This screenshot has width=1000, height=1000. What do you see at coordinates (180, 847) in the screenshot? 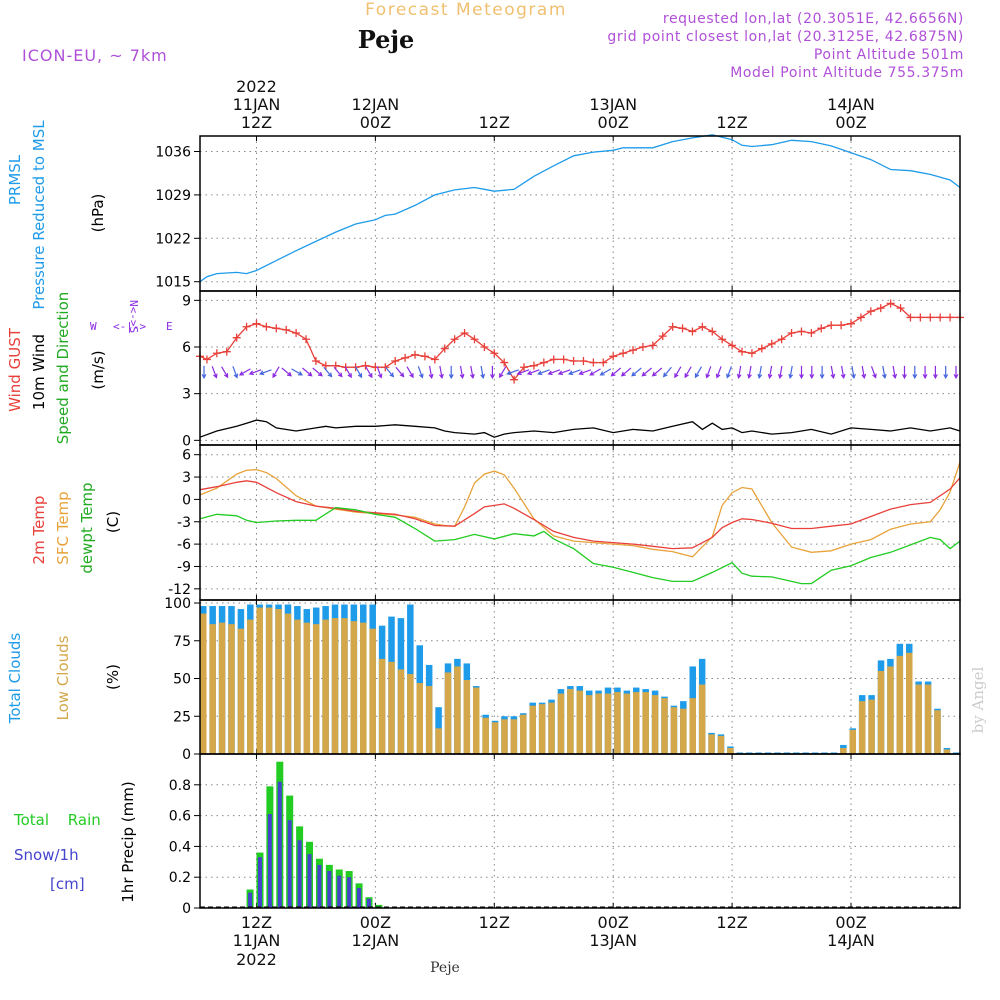
I see `y-tick-label: 0.4` at bounding box center [180, 847].